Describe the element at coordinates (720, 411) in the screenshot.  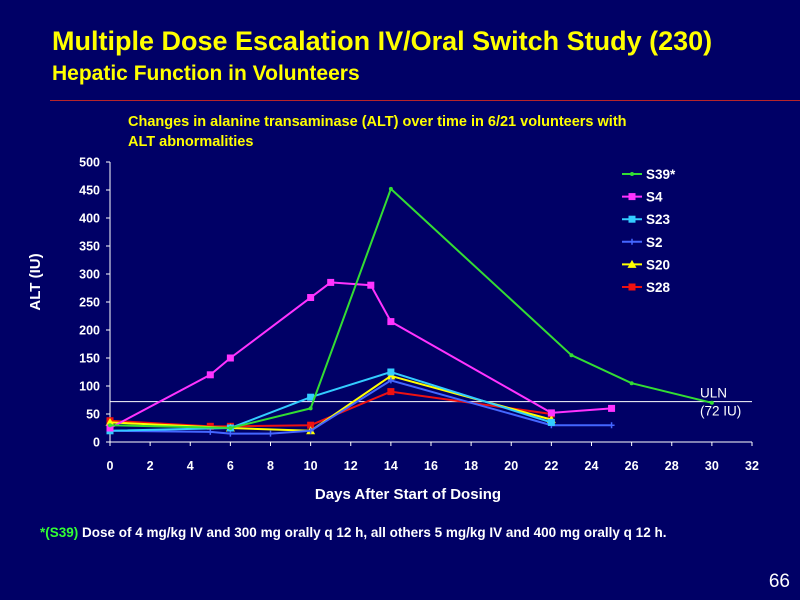
I see `uln-value-label: (72 IU)` at that location.